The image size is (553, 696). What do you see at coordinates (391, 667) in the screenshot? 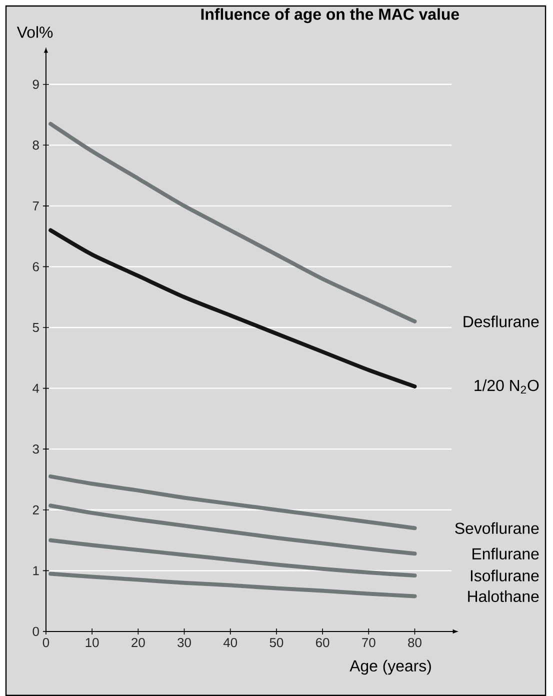
I see `x-axis-title: Age (years)` at bounding box center [391, 667].